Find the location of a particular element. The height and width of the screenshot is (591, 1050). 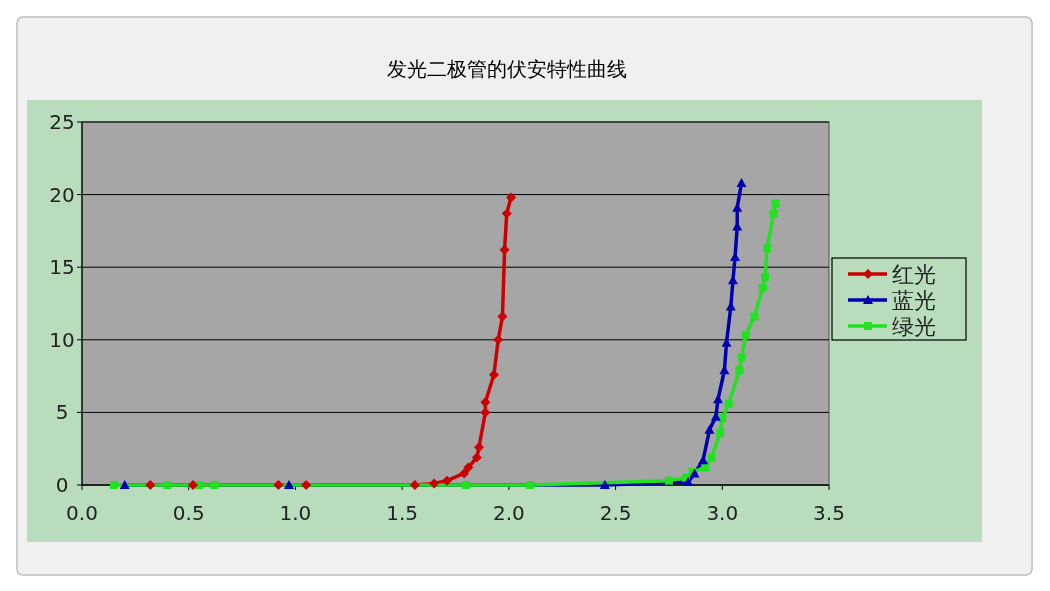

y-tick-label: 15 is located at coordinates (62, 267).